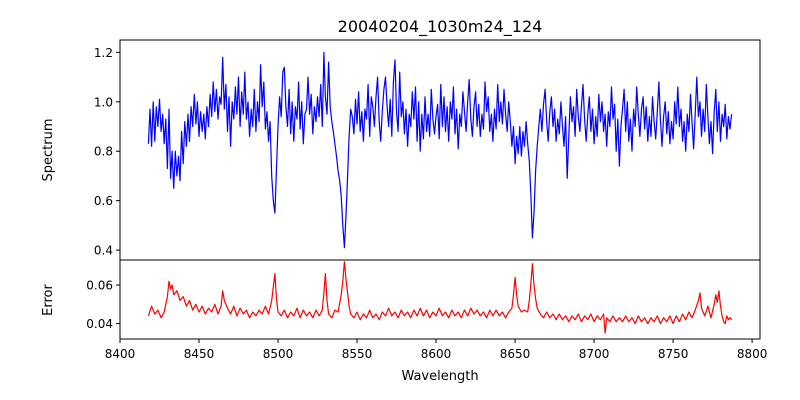 This screenshot has width=800, height=400. I want to click on x-tick-label: 8450, so click(199, 354).